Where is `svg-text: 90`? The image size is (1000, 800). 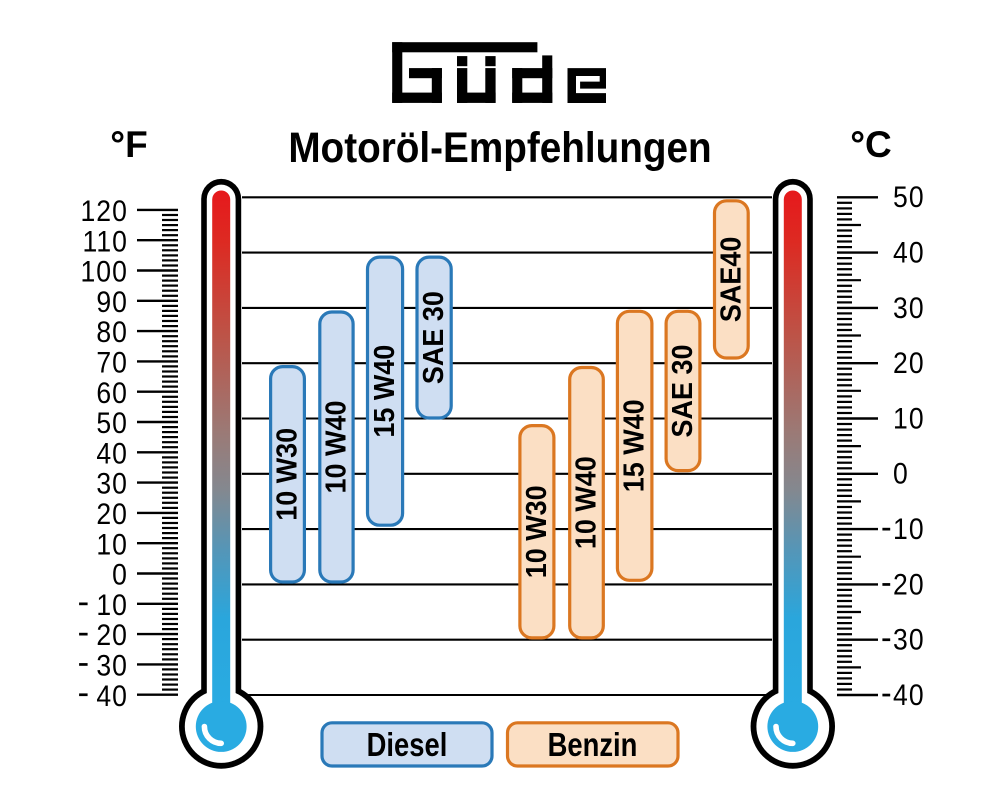 svg-text: 90 is located at coordinates (112, 302).